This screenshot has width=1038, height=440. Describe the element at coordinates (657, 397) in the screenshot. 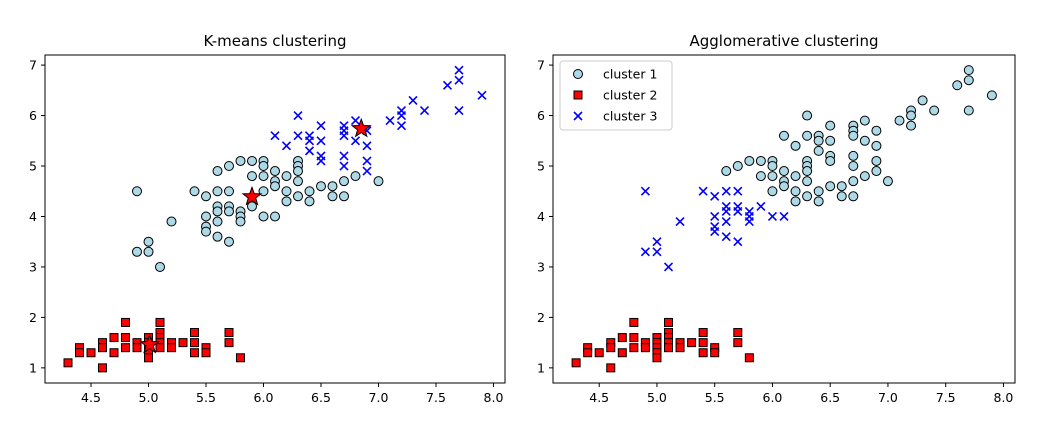

I see `x-tick-label: 5.0` at that location.